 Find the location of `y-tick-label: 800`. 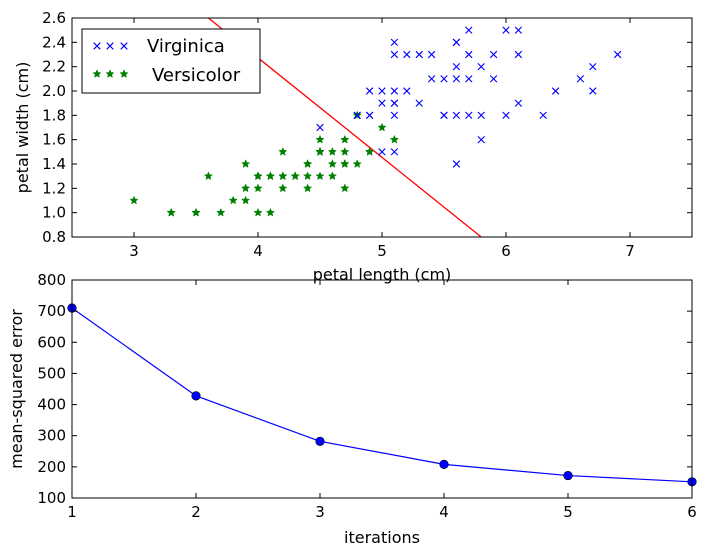

y-tick-label: 800 is located at coordinates (51, 280).